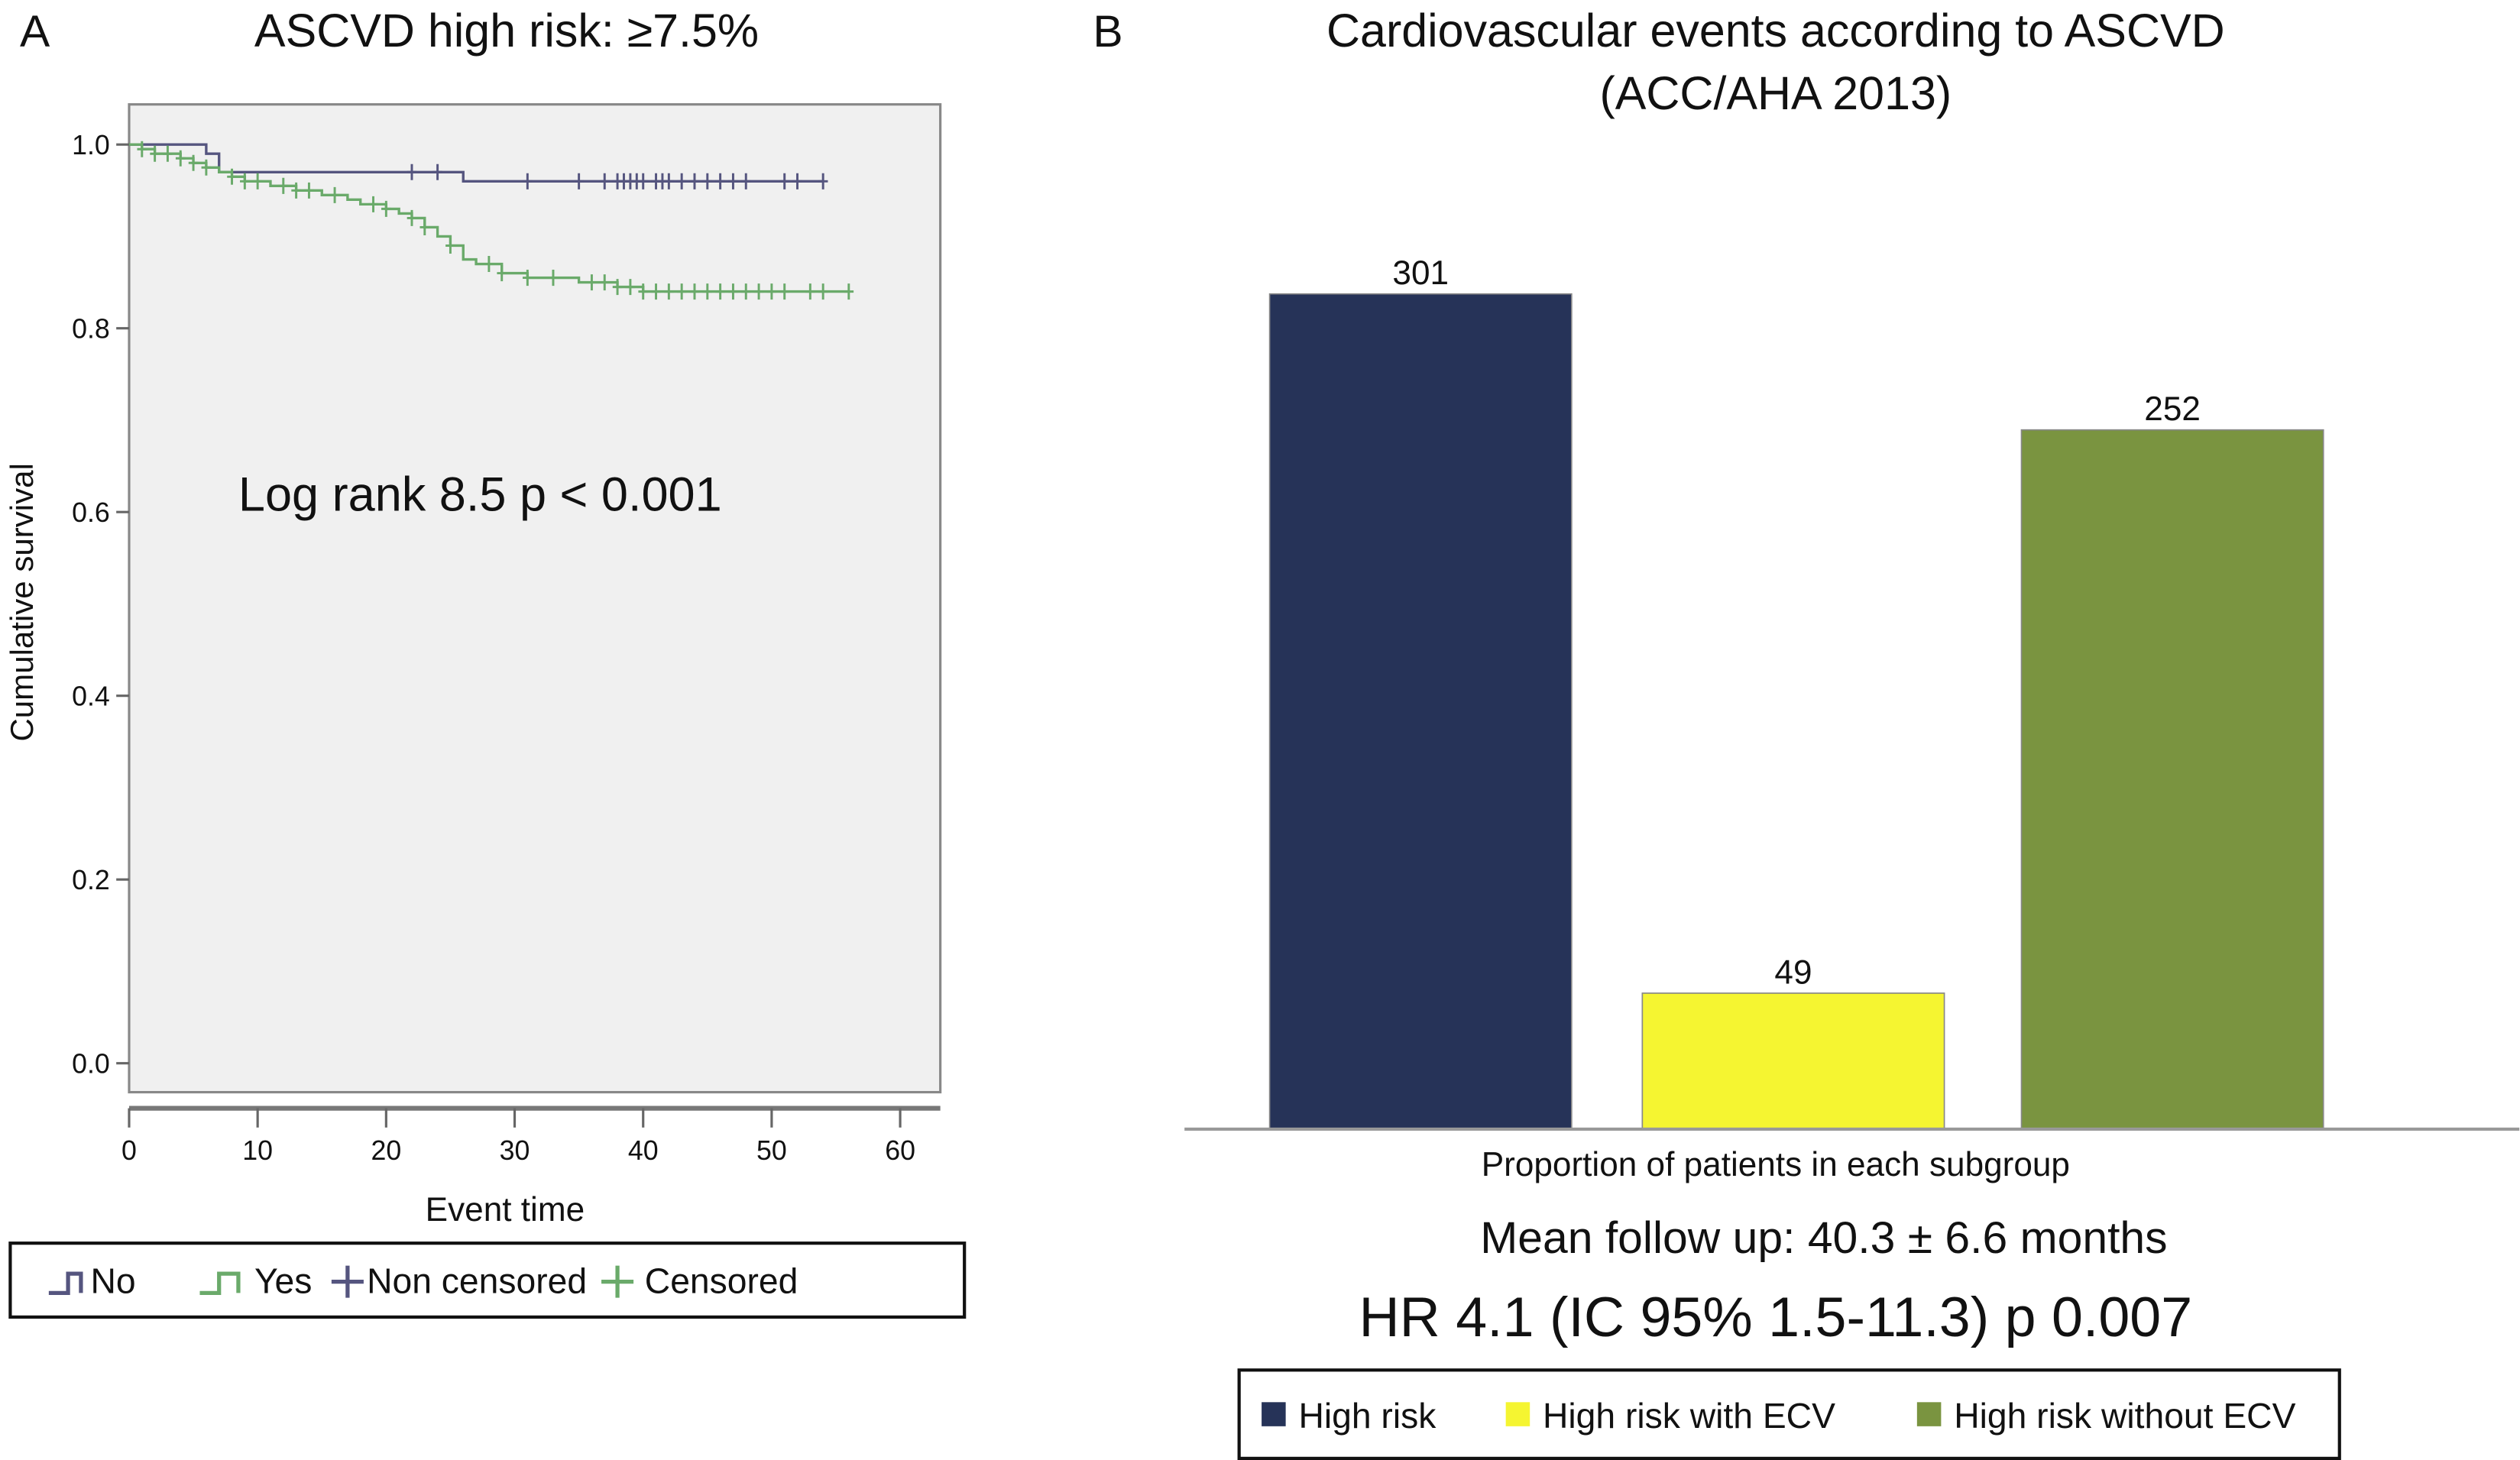 The width and height of the screenshot is (2520, 1460). I want to click on bar-data-label: 49, so click(1793, 972).